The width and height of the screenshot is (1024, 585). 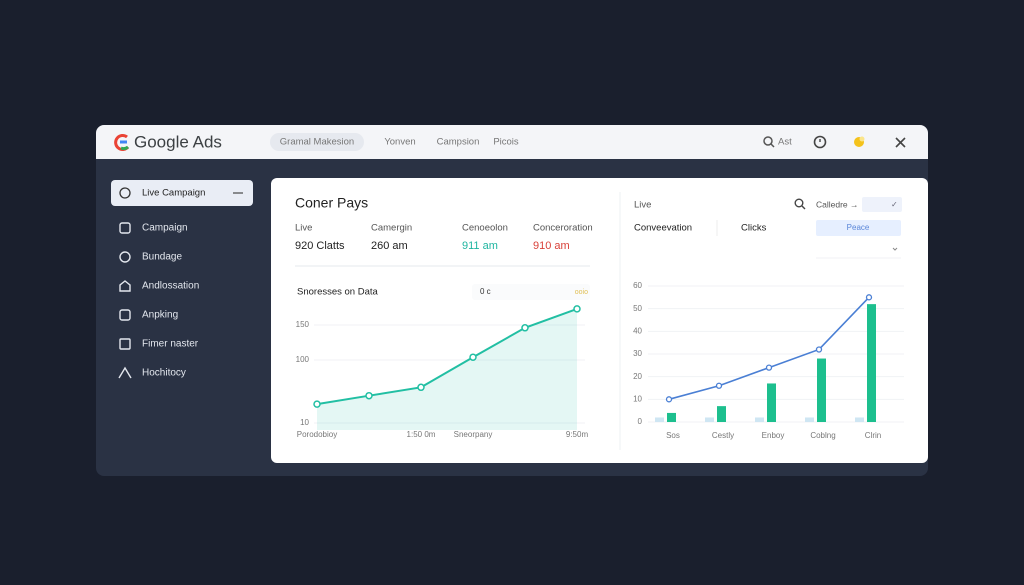 What do you see at coordinates (581, 292) in the screenshot?
I see `legend-text: ooio` at bounding box center [581, 292].